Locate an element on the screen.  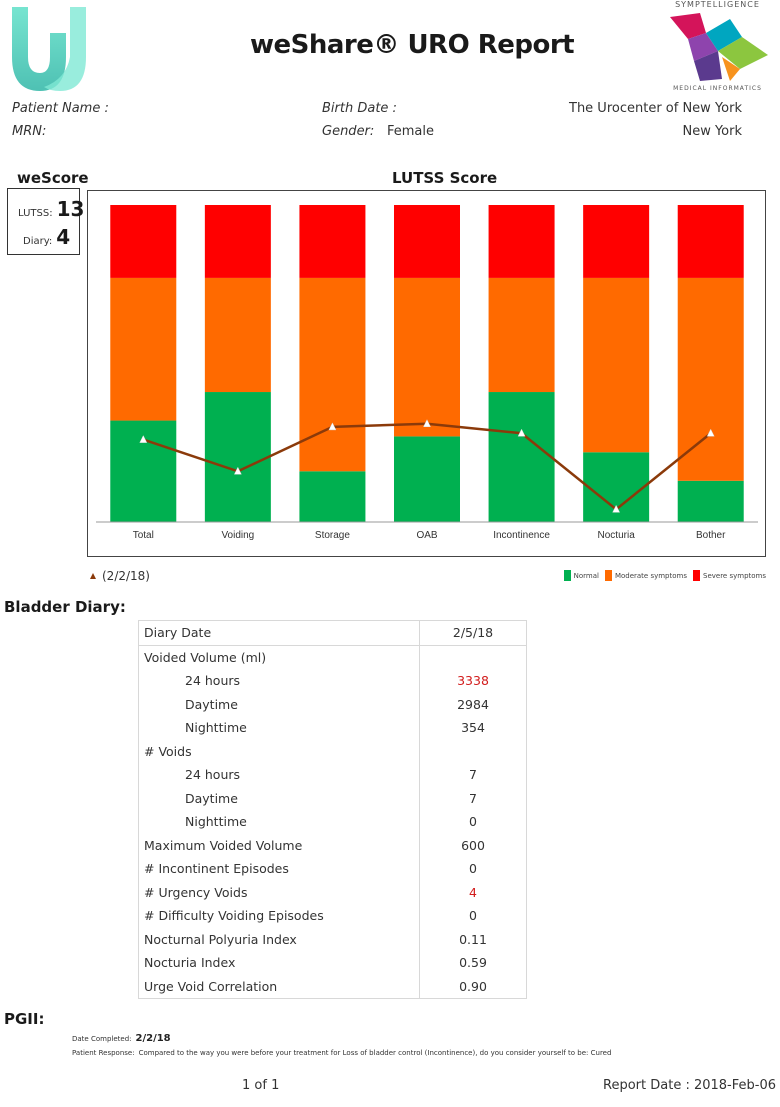
diary-row: # Difficulty Voiding Episodes 0 is located at coordinates (333, 916).